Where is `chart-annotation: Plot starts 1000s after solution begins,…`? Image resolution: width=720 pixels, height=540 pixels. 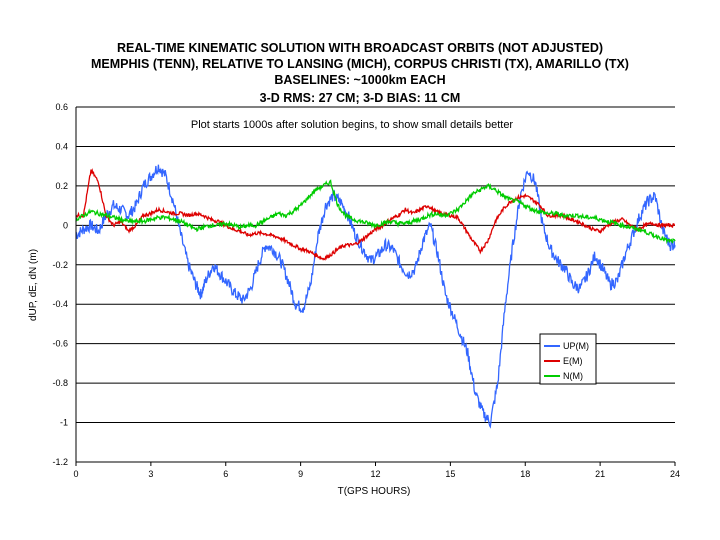 chart-annotation: Plot starts 1000s after solution begins,… is located at coordinates (352, 125).